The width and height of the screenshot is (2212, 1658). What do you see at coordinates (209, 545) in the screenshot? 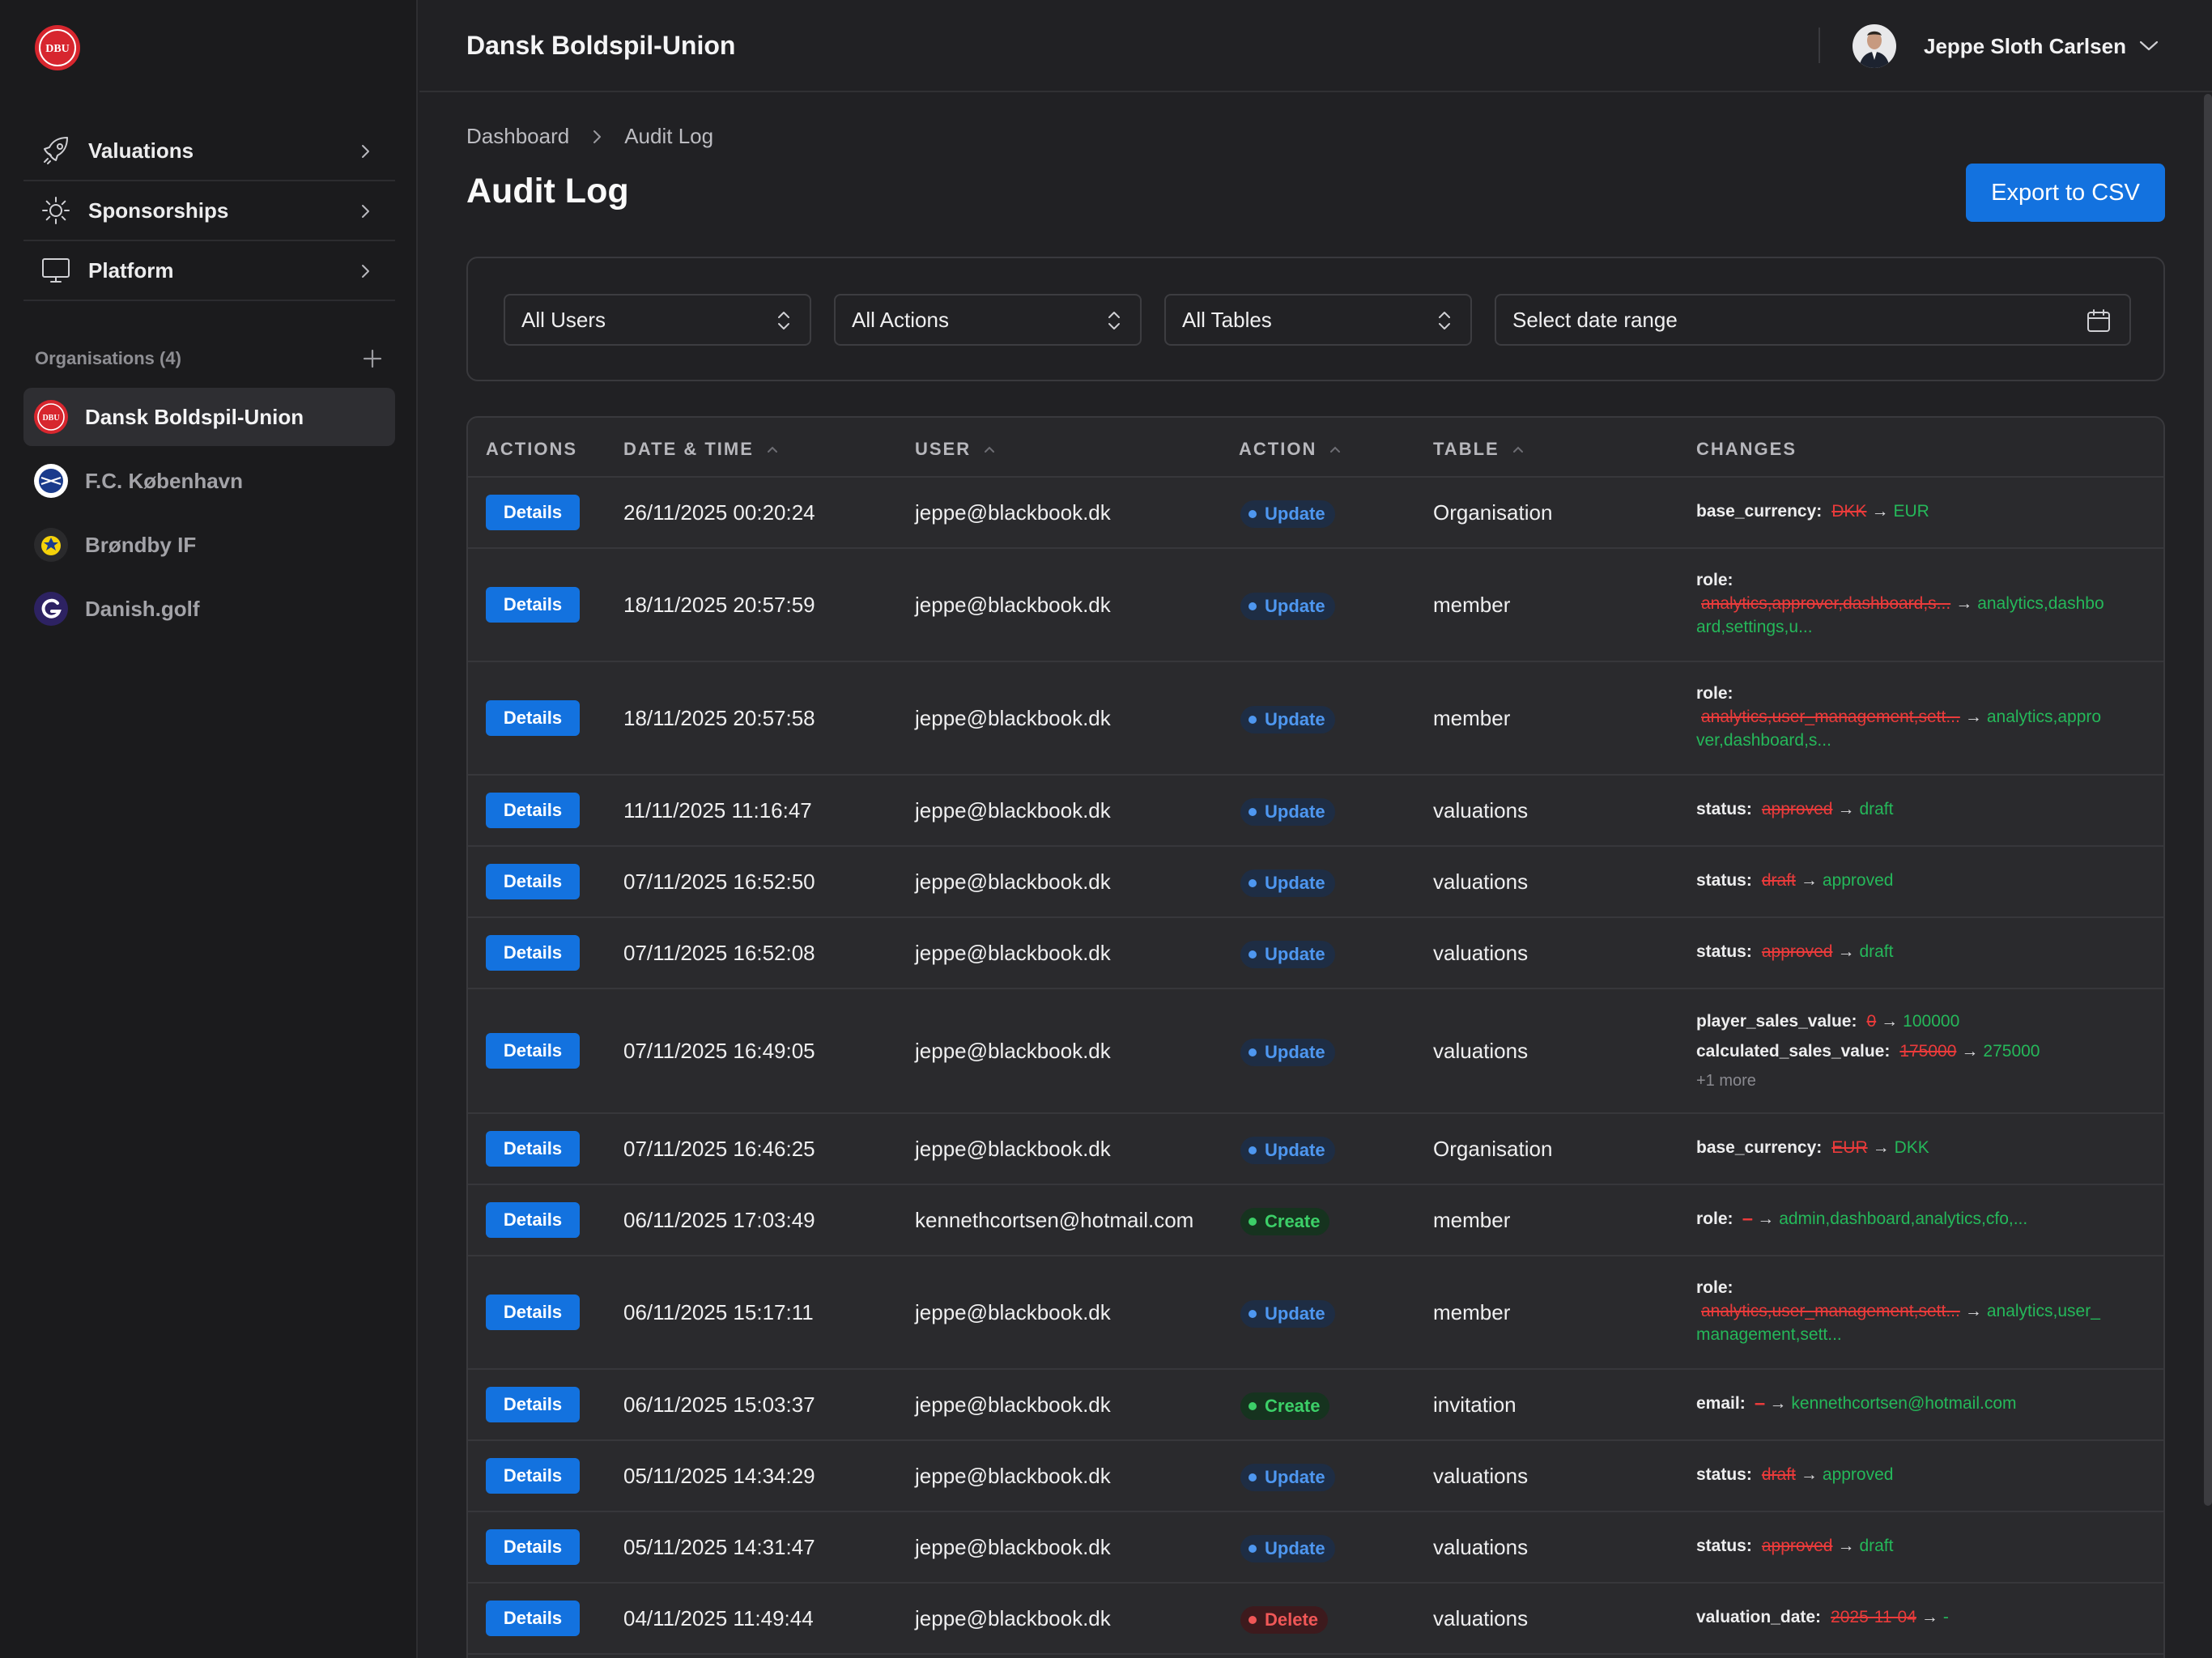
I see `org-broendby-if: Brøndby IF` at bounding box center [209, 545].